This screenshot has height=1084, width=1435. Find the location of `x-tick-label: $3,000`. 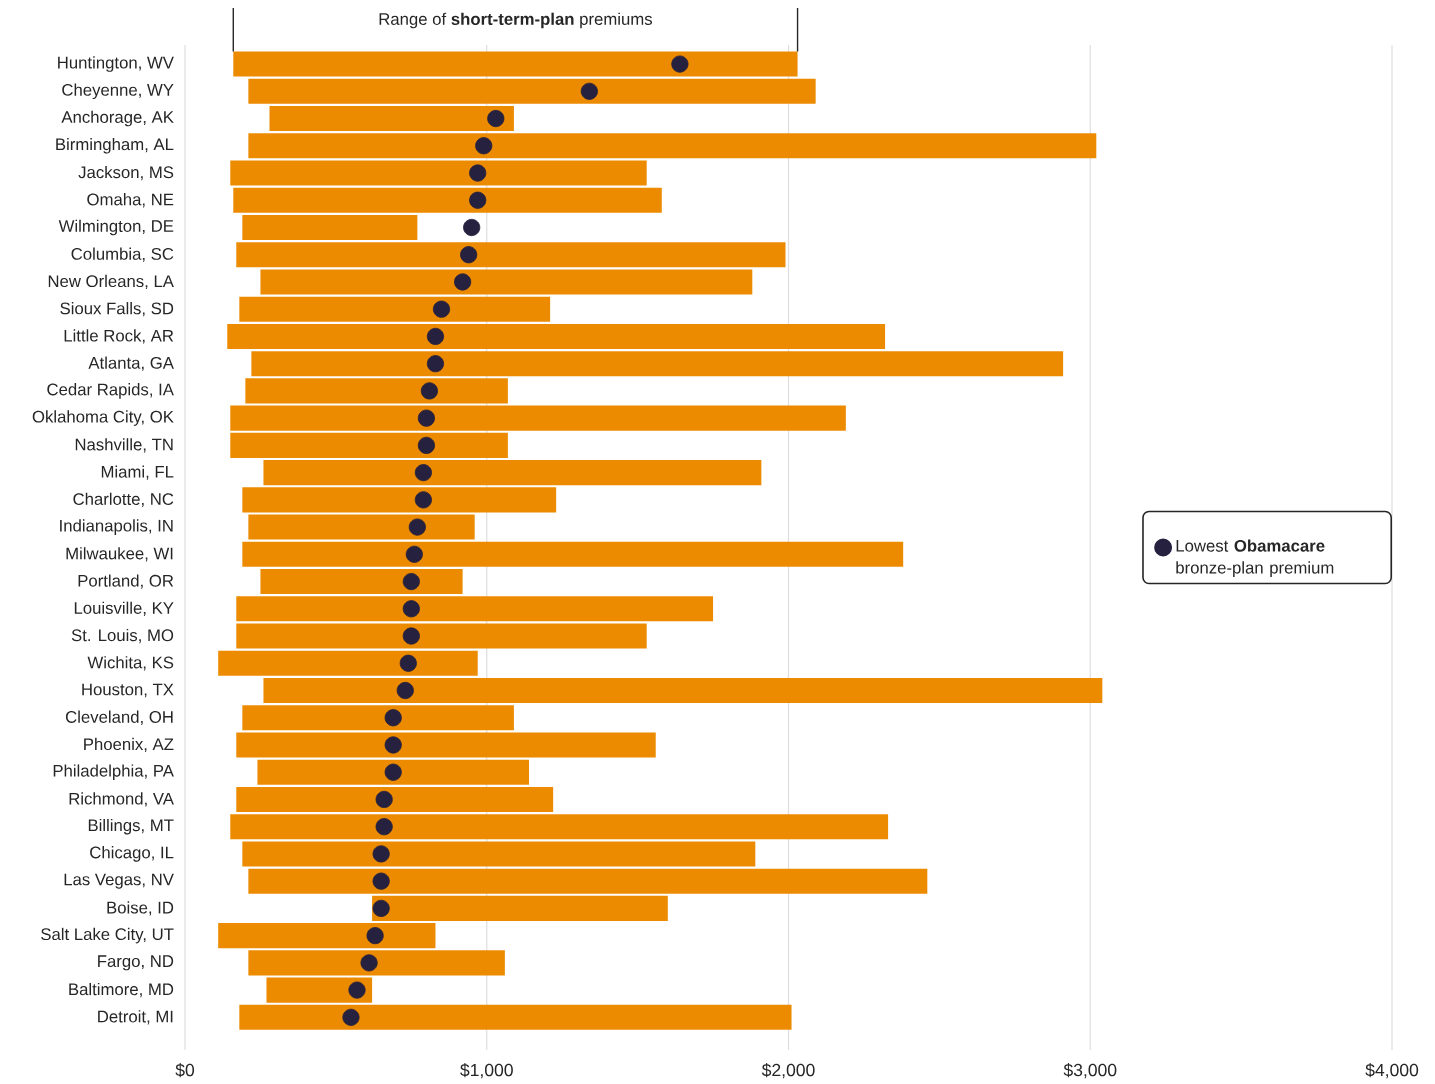

x-tick-label: $3,000 is located at coordinates (1090, 1071).